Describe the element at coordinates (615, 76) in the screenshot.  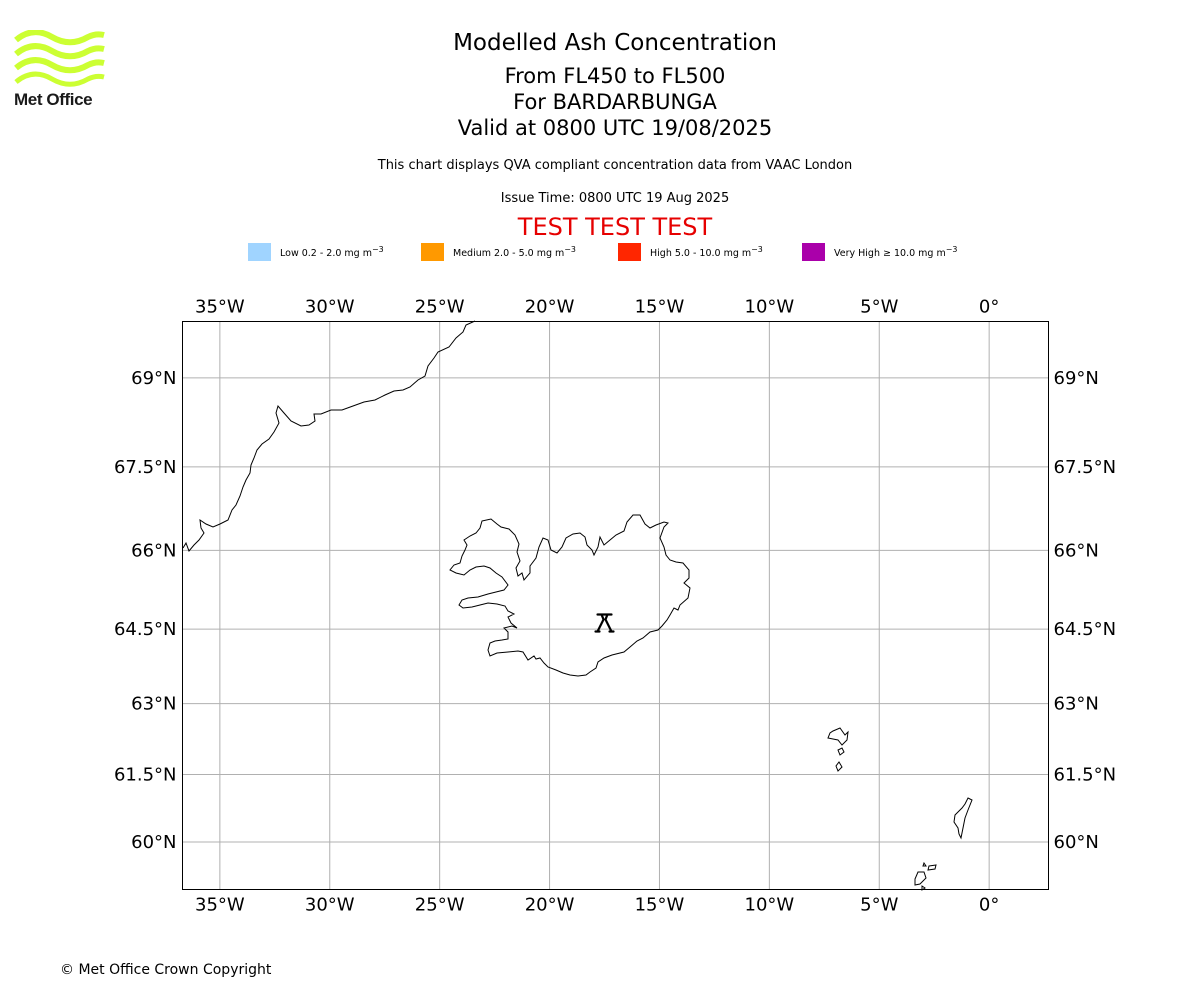
I see `flight-level-range: From FL450 to FL500` at that location.